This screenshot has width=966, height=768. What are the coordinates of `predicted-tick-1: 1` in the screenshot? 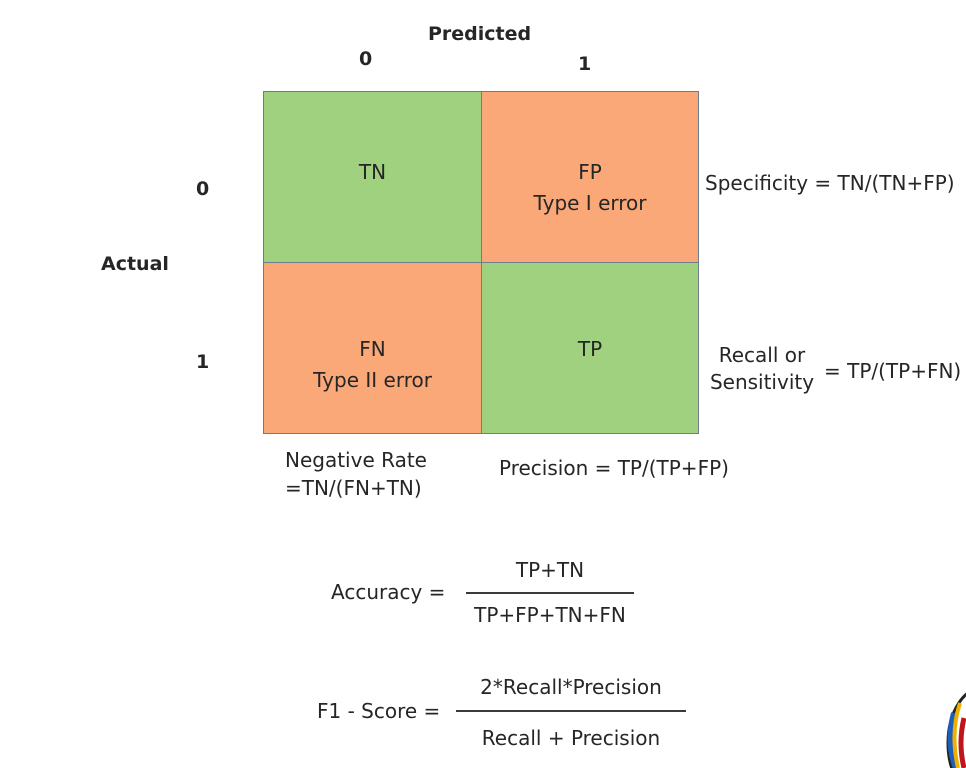 It's located at (585, 64).